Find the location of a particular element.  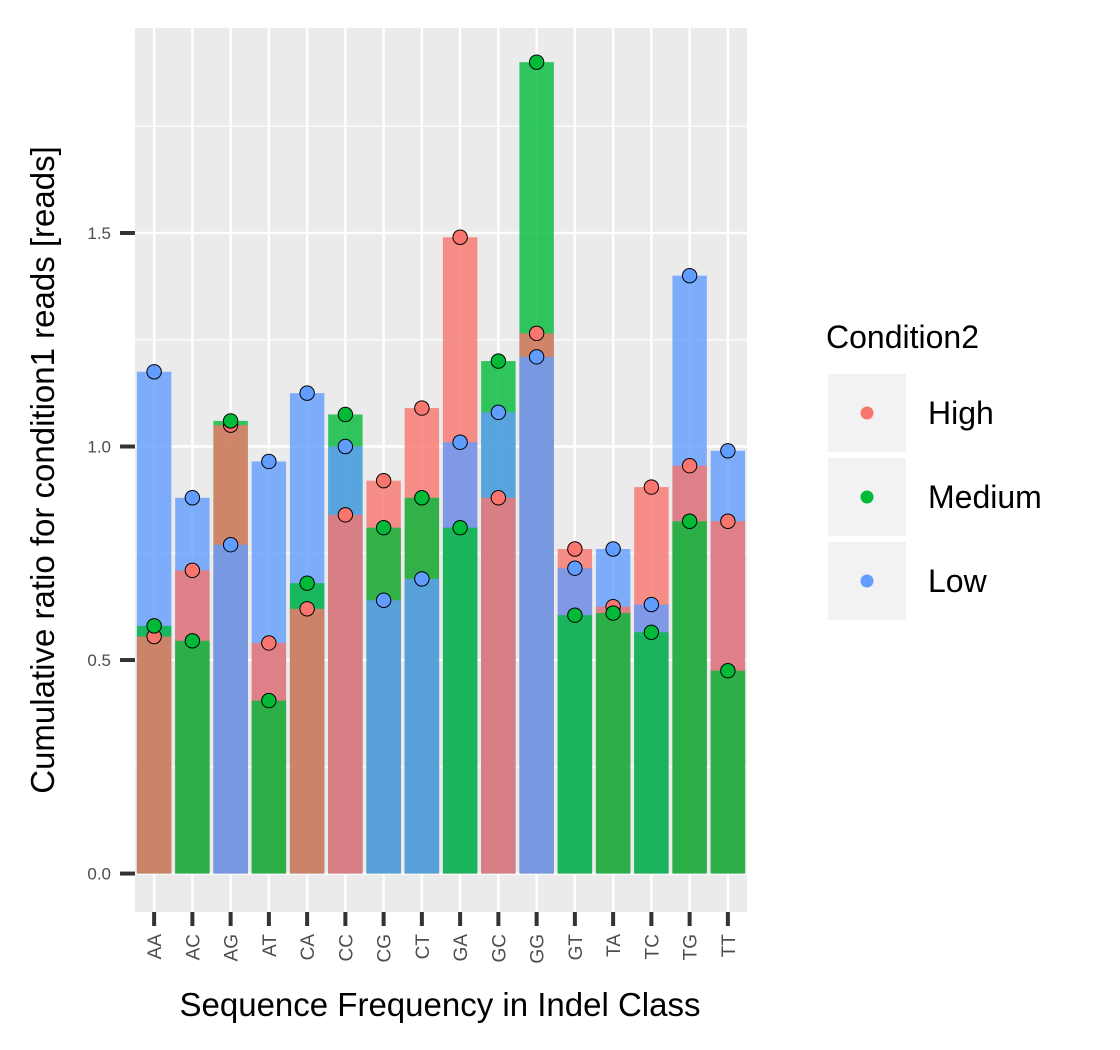

bar-GC-high is located at coordinates (498, 685).